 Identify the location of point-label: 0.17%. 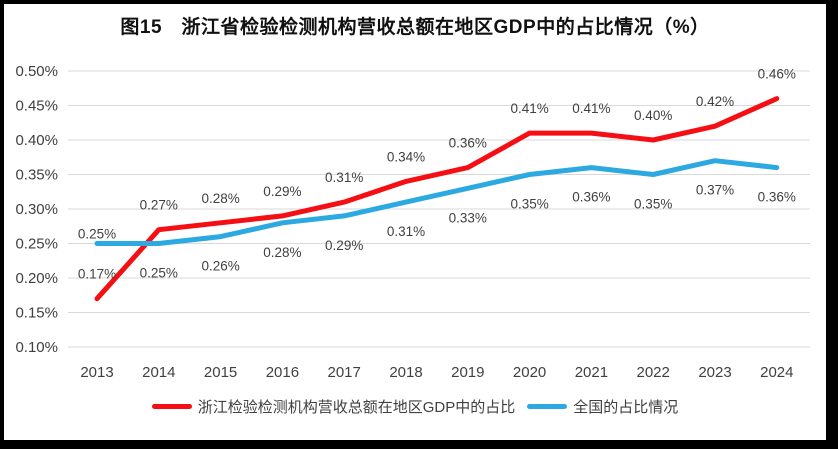
(97, 274).